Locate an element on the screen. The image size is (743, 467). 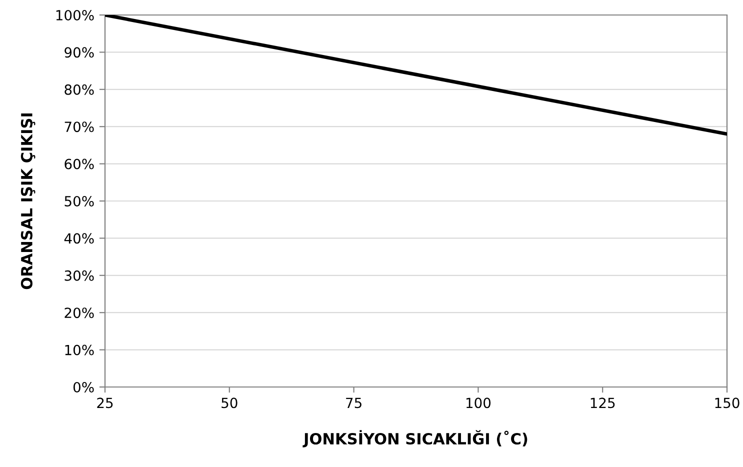
y-tick-label: 80% is located at coordinates (79, 89).